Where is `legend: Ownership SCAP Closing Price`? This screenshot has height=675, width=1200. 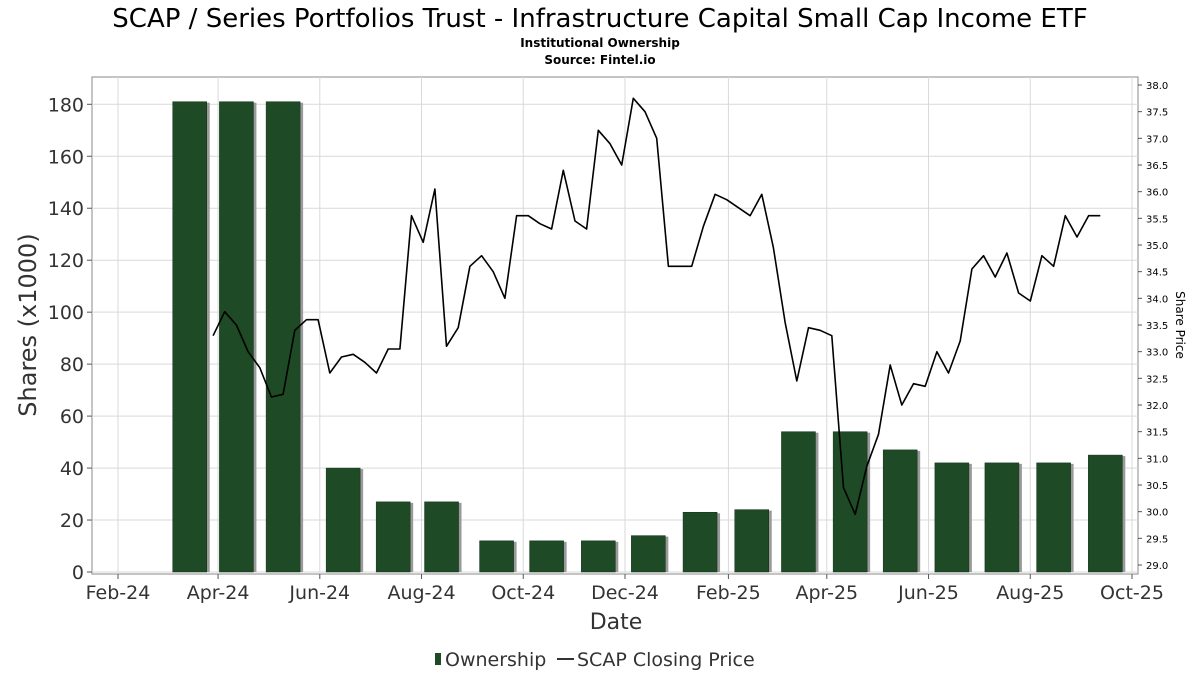
legend: Ownership SCAP Closing Price is located at coordinates (595, 660).